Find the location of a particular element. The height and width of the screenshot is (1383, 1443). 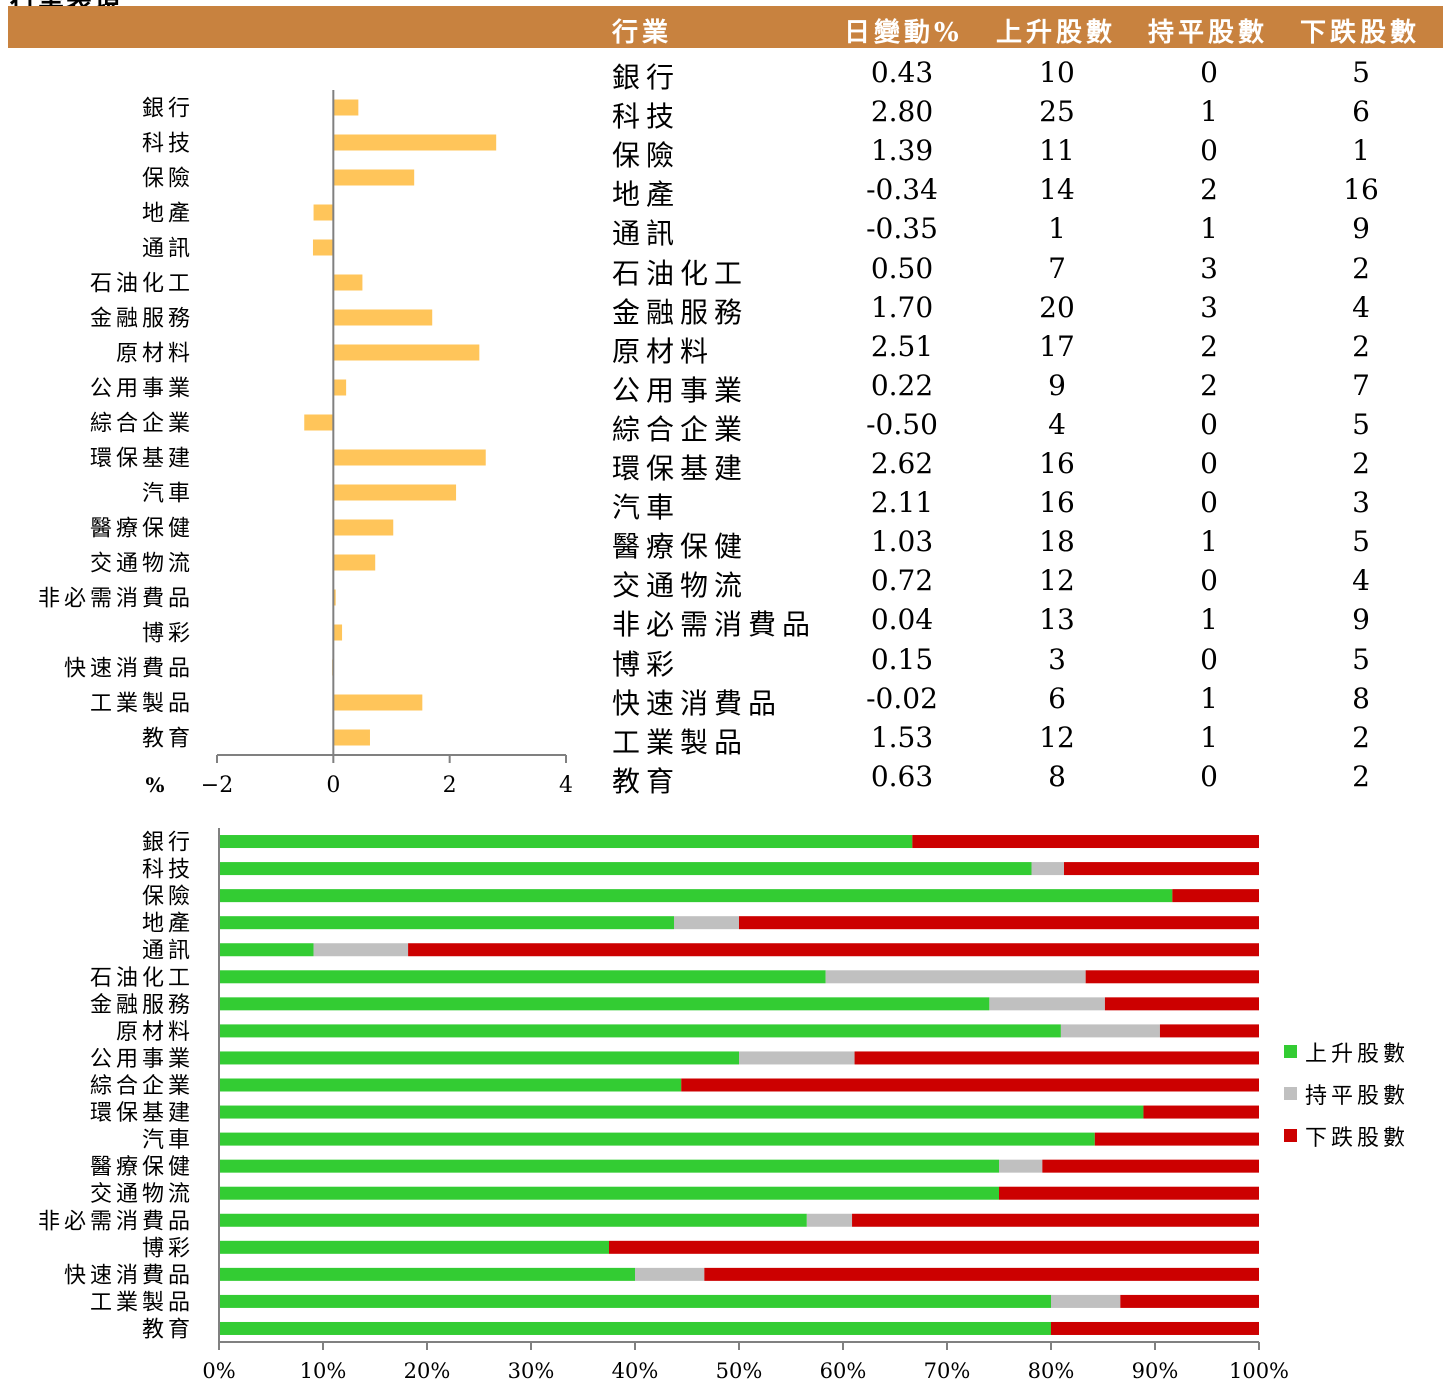

x-tick-label: 100% is located at coordinates (1259, 1371).